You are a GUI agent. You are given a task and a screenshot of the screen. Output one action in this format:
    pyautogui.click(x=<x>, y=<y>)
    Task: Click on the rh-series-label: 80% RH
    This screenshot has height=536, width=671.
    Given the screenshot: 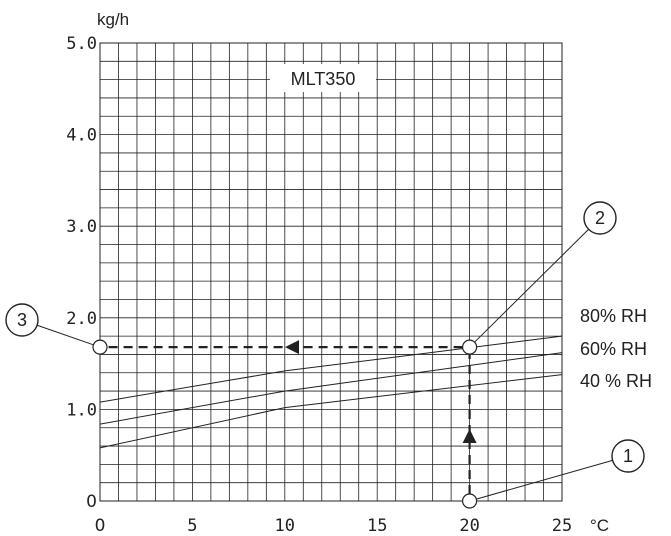 What is the action you would take?
    pyautogui.click(x=613, y=316)
    